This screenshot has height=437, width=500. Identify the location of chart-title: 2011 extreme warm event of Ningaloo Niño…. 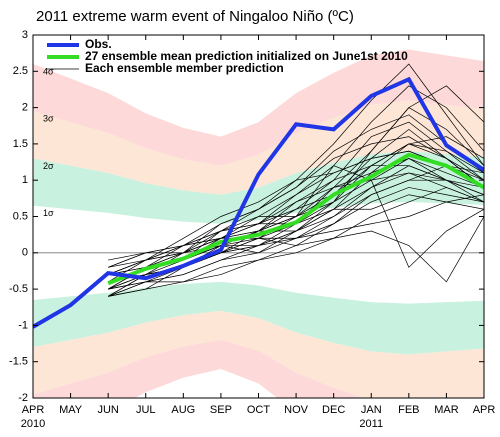
(195, 16).